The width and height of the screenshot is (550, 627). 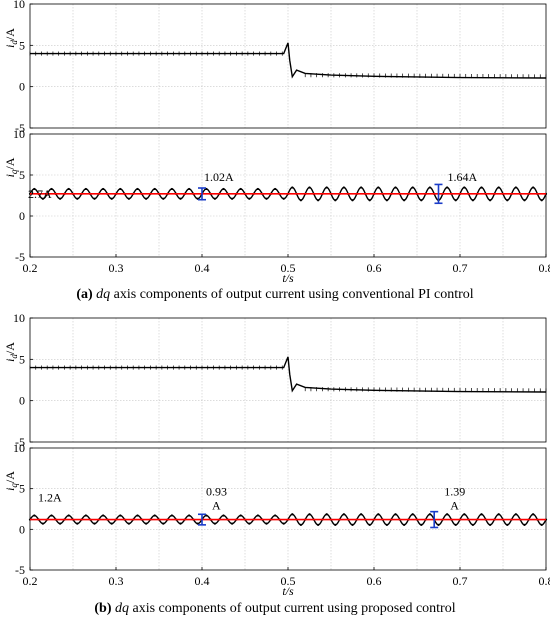 I want to click on p2-ytick-label: 0, so click(x=22, y=216).